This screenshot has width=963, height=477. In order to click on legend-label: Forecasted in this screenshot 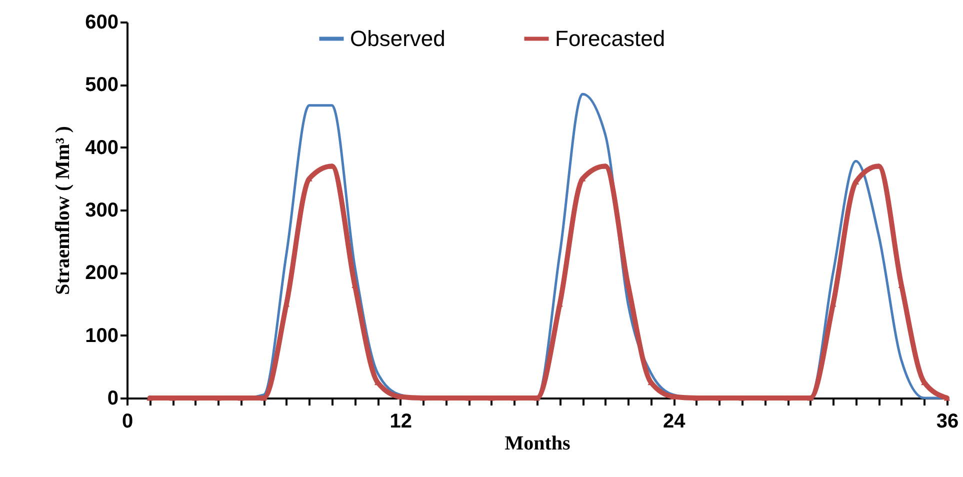, I will do `click(610, 38)`.